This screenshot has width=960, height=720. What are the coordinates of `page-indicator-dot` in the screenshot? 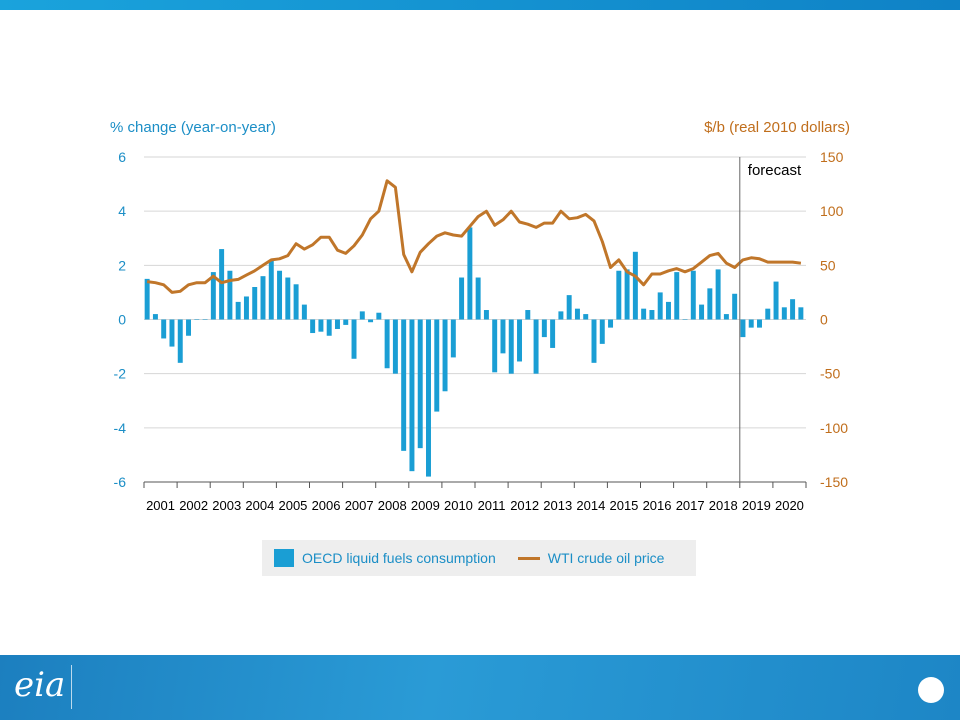 It's located at (931, 690).